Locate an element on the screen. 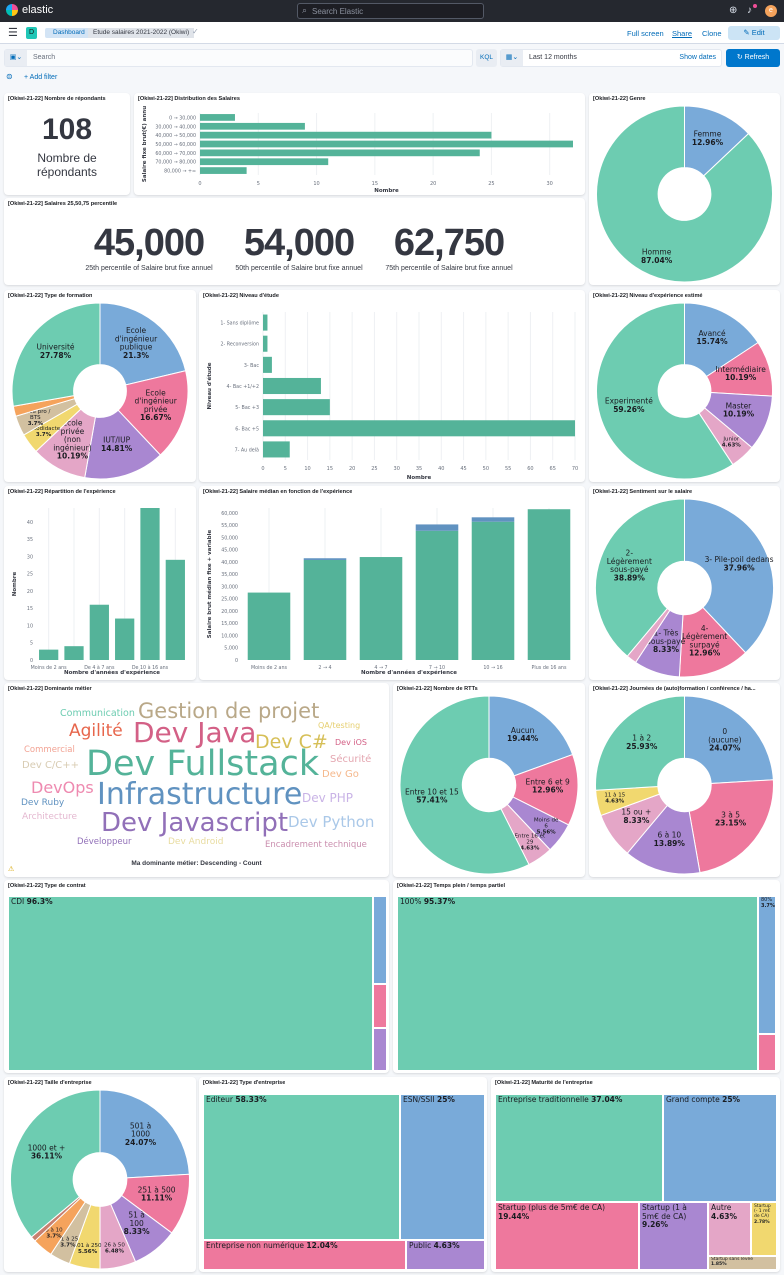 The height and width of the screenshot is (1275, 784). treemap-cell-public: Public 4.63% is located at coordinates (445, 1255).